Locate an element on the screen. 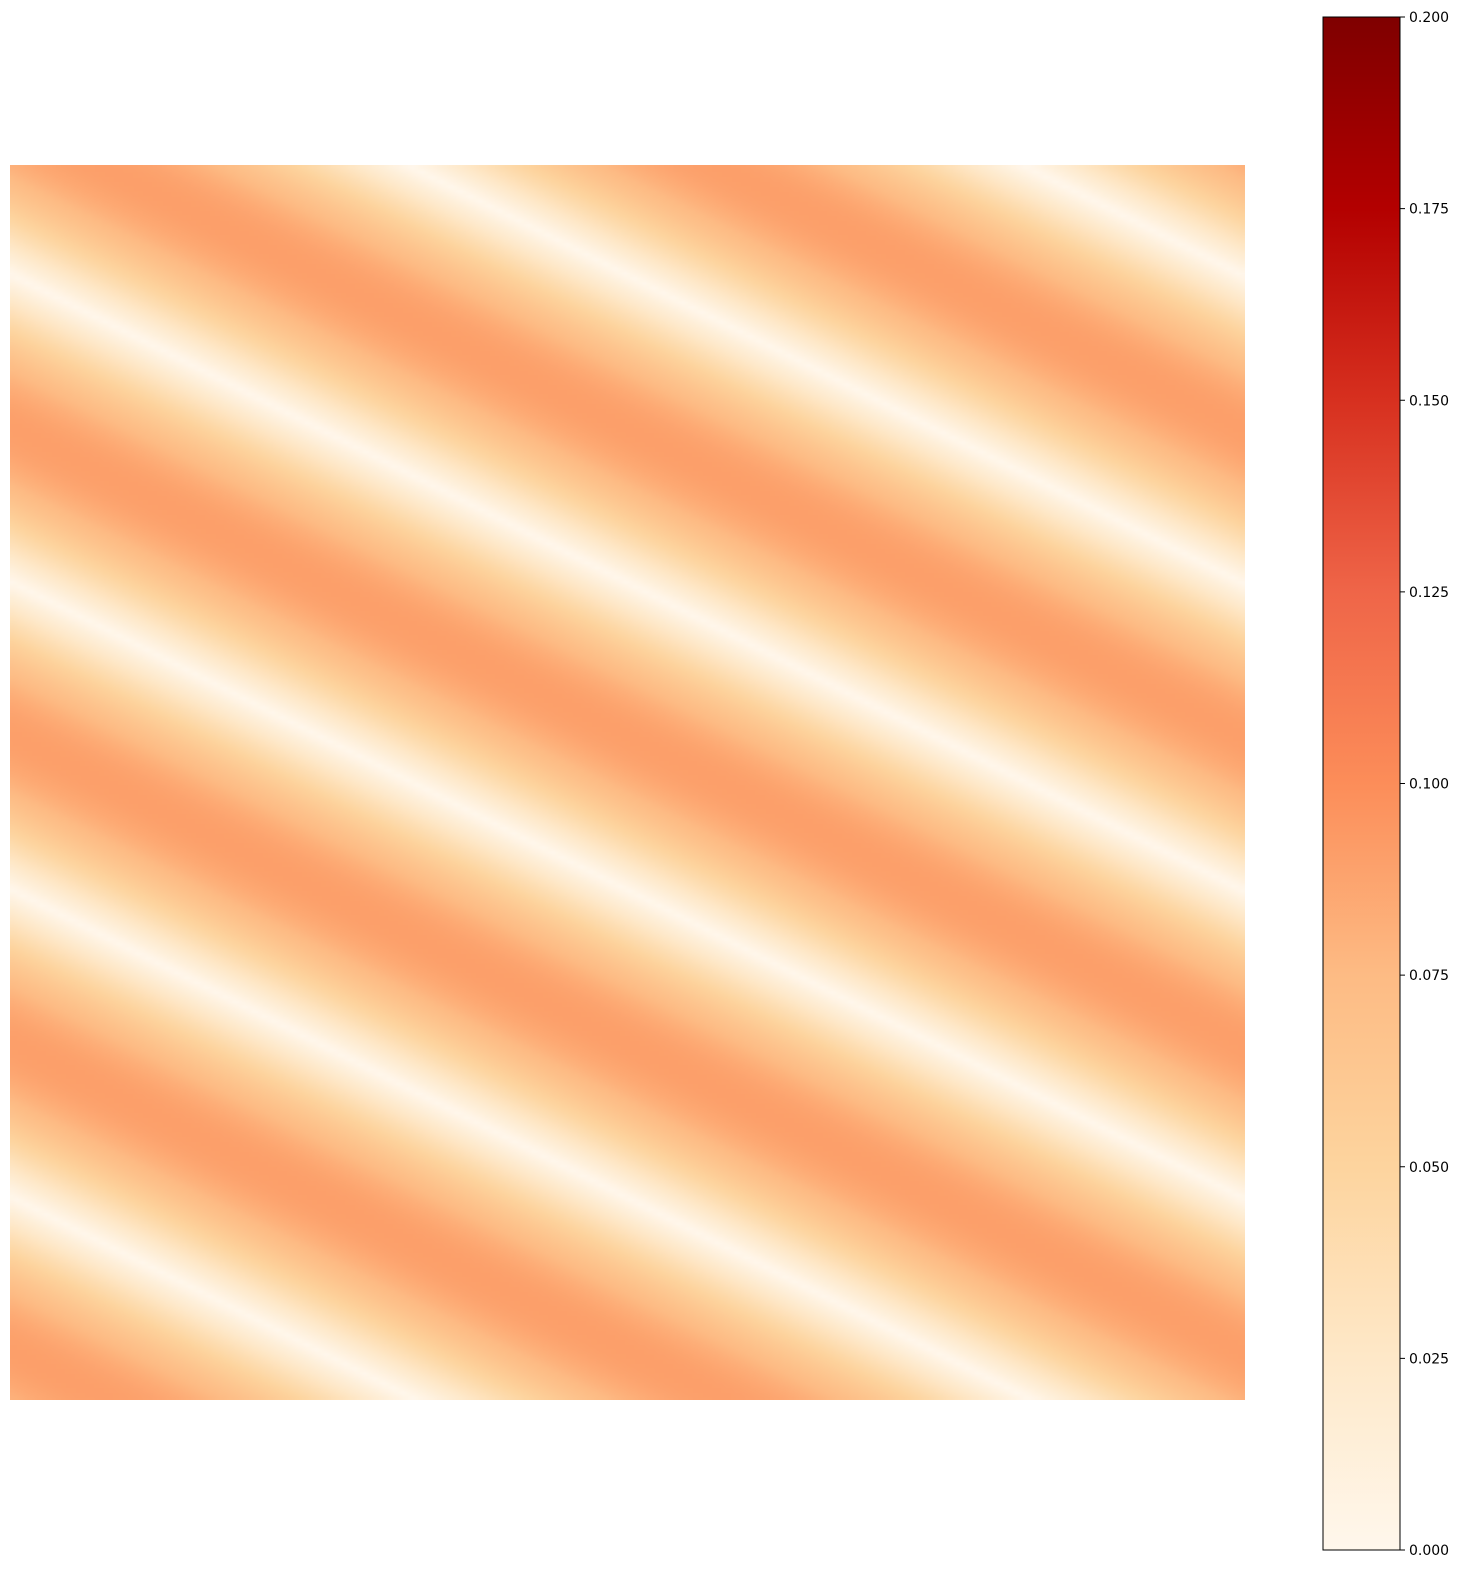  colorbar-tick-label-6: 0.150 is located at coordinates (1429, 401).